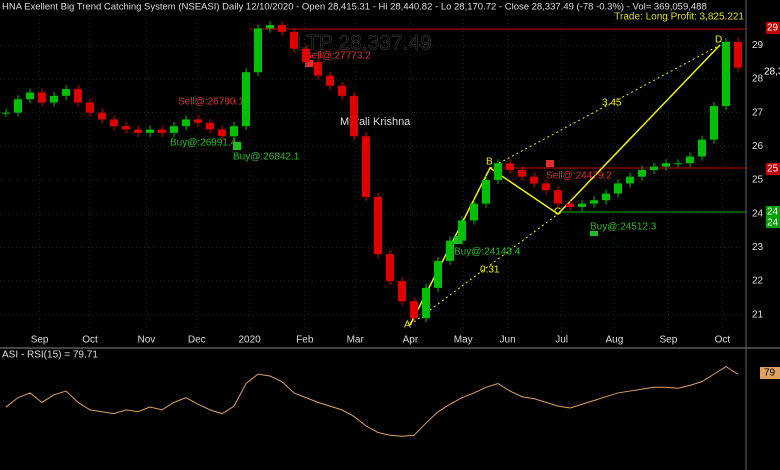 Image resolution: width=780 pixels, height=470 pixels. I want to click on sell-signal: Sell@:26790.1, so click(211, 102).